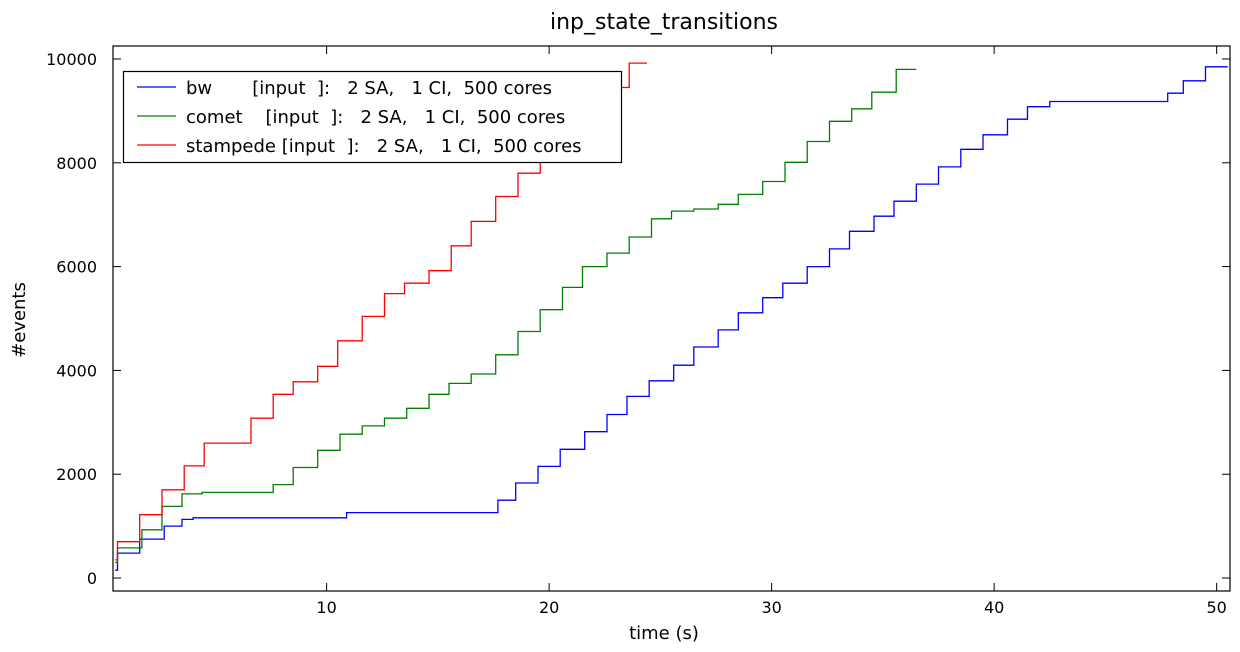 The width and height of the screenshot is (1240, 652). What do you see at coordinates (76, 474) in the screenshot?
I see `y-tick-label: 2000` at bounding box center [76, 474].